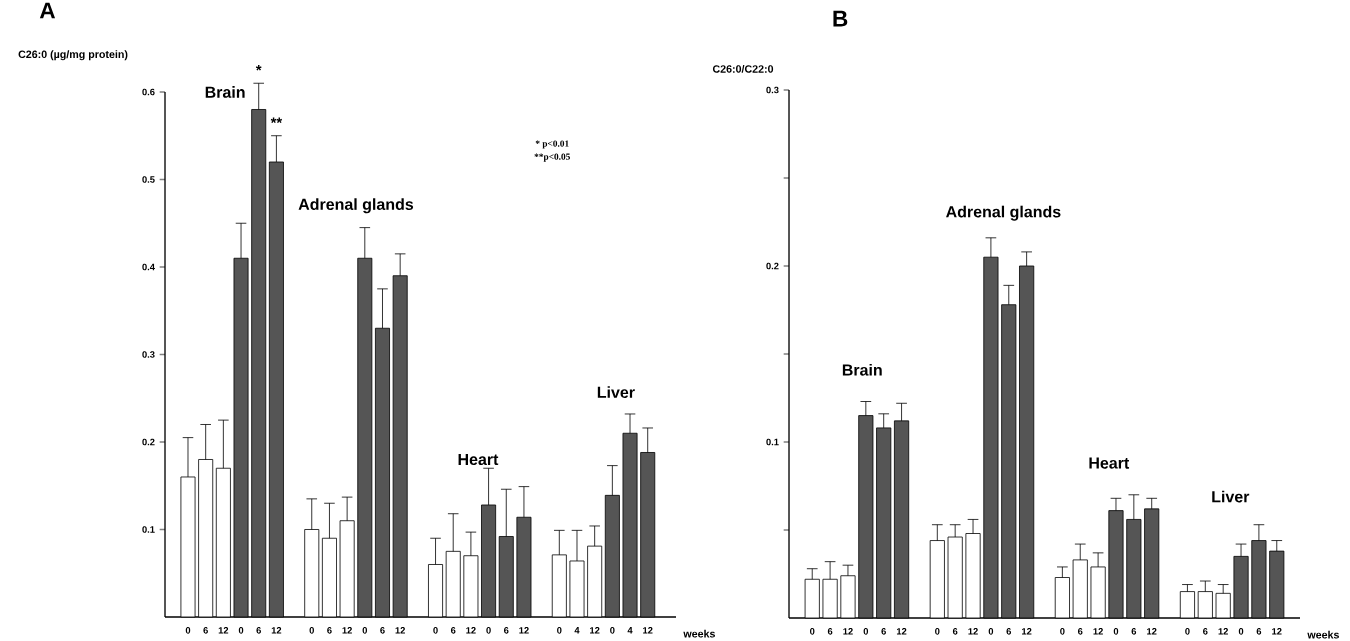  What do you see at coordinates (148, 179) in the screenshot?
I see `y-tick-label: 0.5` at bounding box center [148, 179].